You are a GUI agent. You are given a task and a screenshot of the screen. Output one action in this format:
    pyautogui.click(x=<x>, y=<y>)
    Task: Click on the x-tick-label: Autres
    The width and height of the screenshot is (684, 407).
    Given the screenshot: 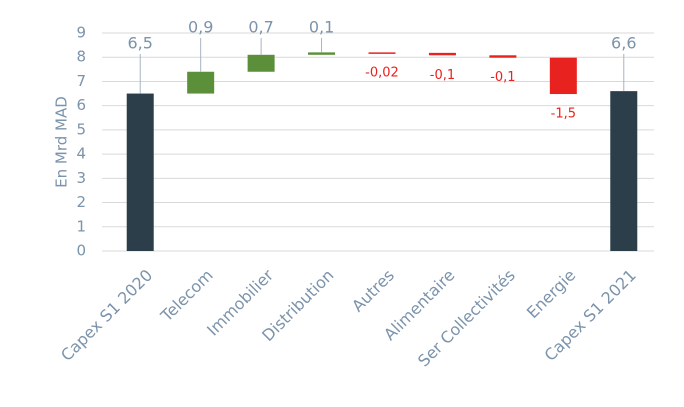 What is the action you would take?
    pyautogui.click(x=373, y=291)
    